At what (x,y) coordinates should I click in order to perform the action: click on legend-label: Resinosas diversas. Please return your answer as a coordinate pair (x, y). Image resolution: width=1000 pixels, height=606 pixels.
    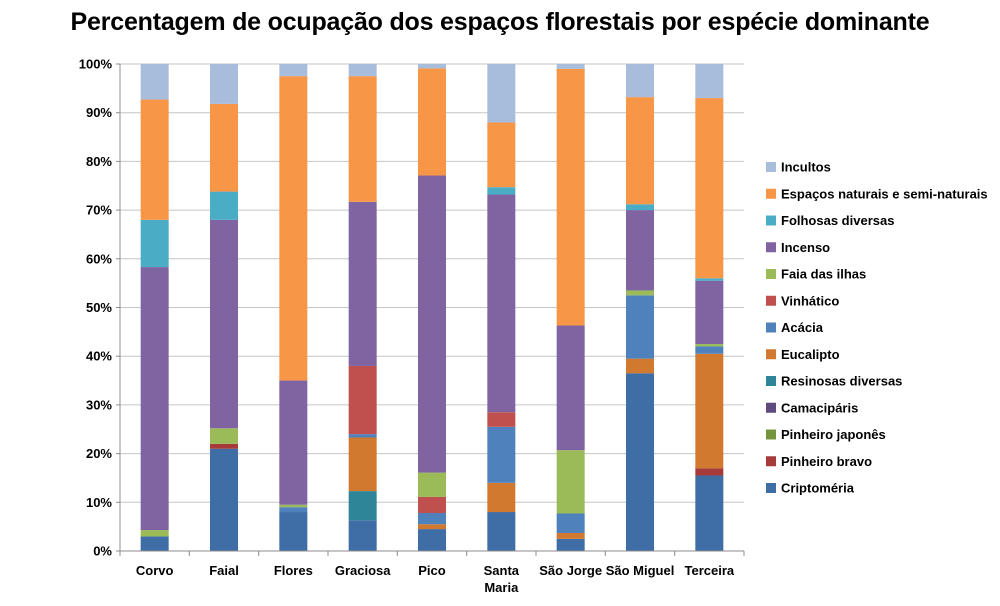
    Looking at the image, I should click on (841, 381).